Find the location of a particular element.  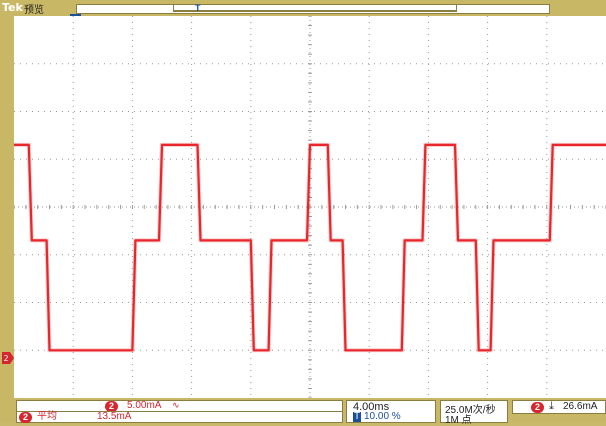

channel-badge: 2 is located at coordinates (112, 406).